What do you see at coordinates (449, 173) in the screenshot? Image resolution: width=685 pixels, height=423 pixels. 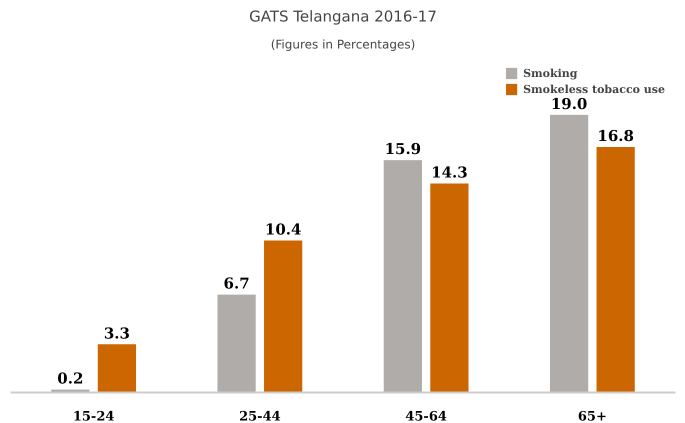 I see `data-label: 14.3` at bounding box center [449, 173].